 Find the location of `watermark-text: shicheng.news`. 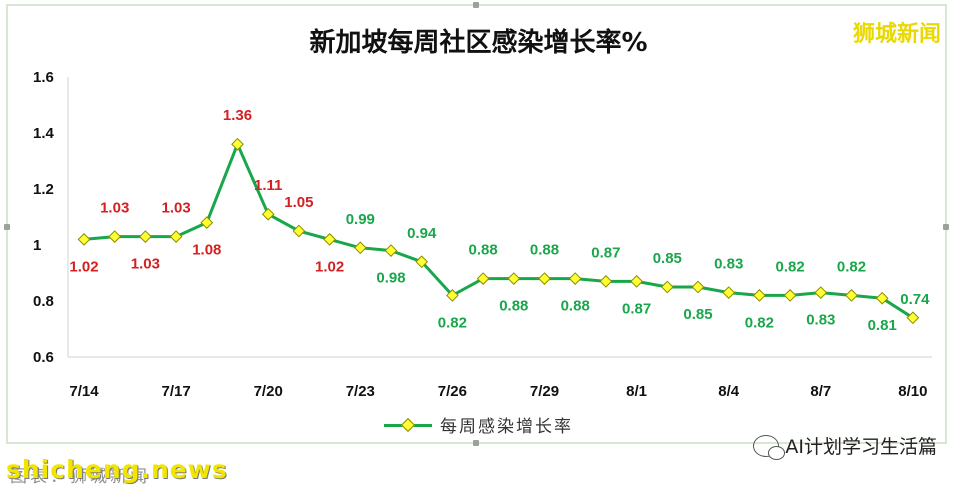

watermark-text: shicheng.news is located at coordinates (117, 469).